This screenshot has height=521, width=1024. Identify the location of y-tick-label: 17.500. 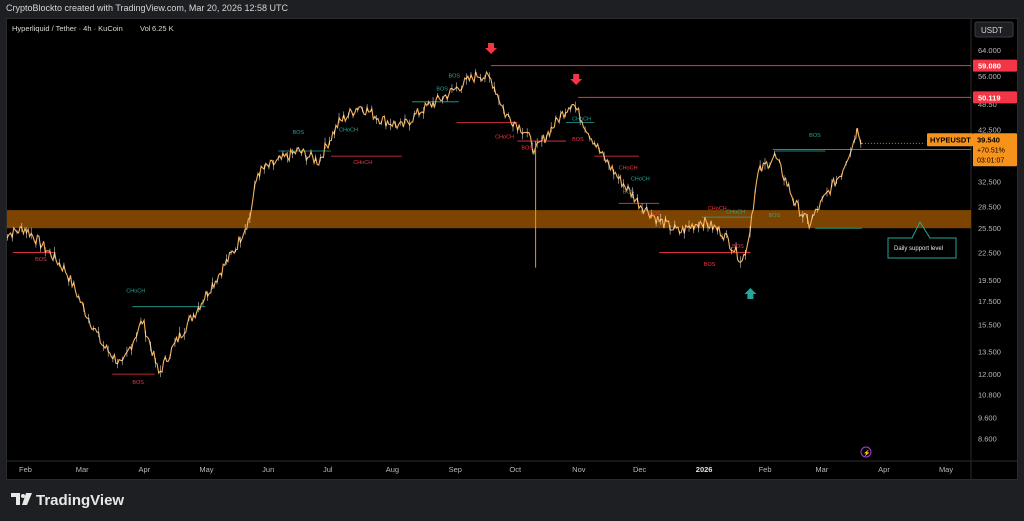
(989, 301).